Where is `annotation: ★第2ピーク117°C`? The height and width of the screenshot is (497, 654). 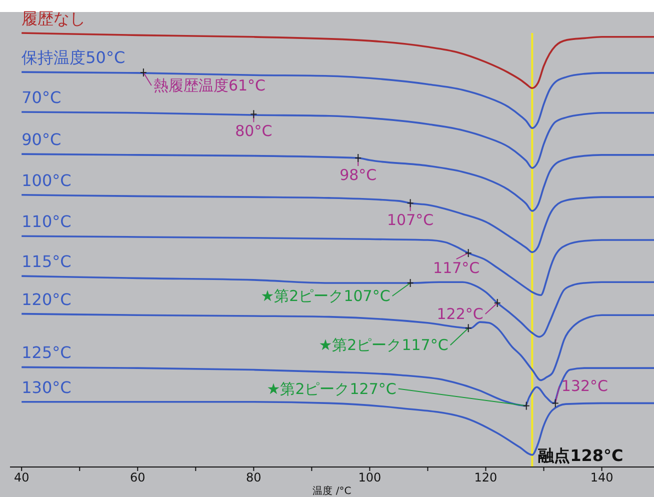
annotation: ★第2ピーク117°C is located at coordinates (383, 345).